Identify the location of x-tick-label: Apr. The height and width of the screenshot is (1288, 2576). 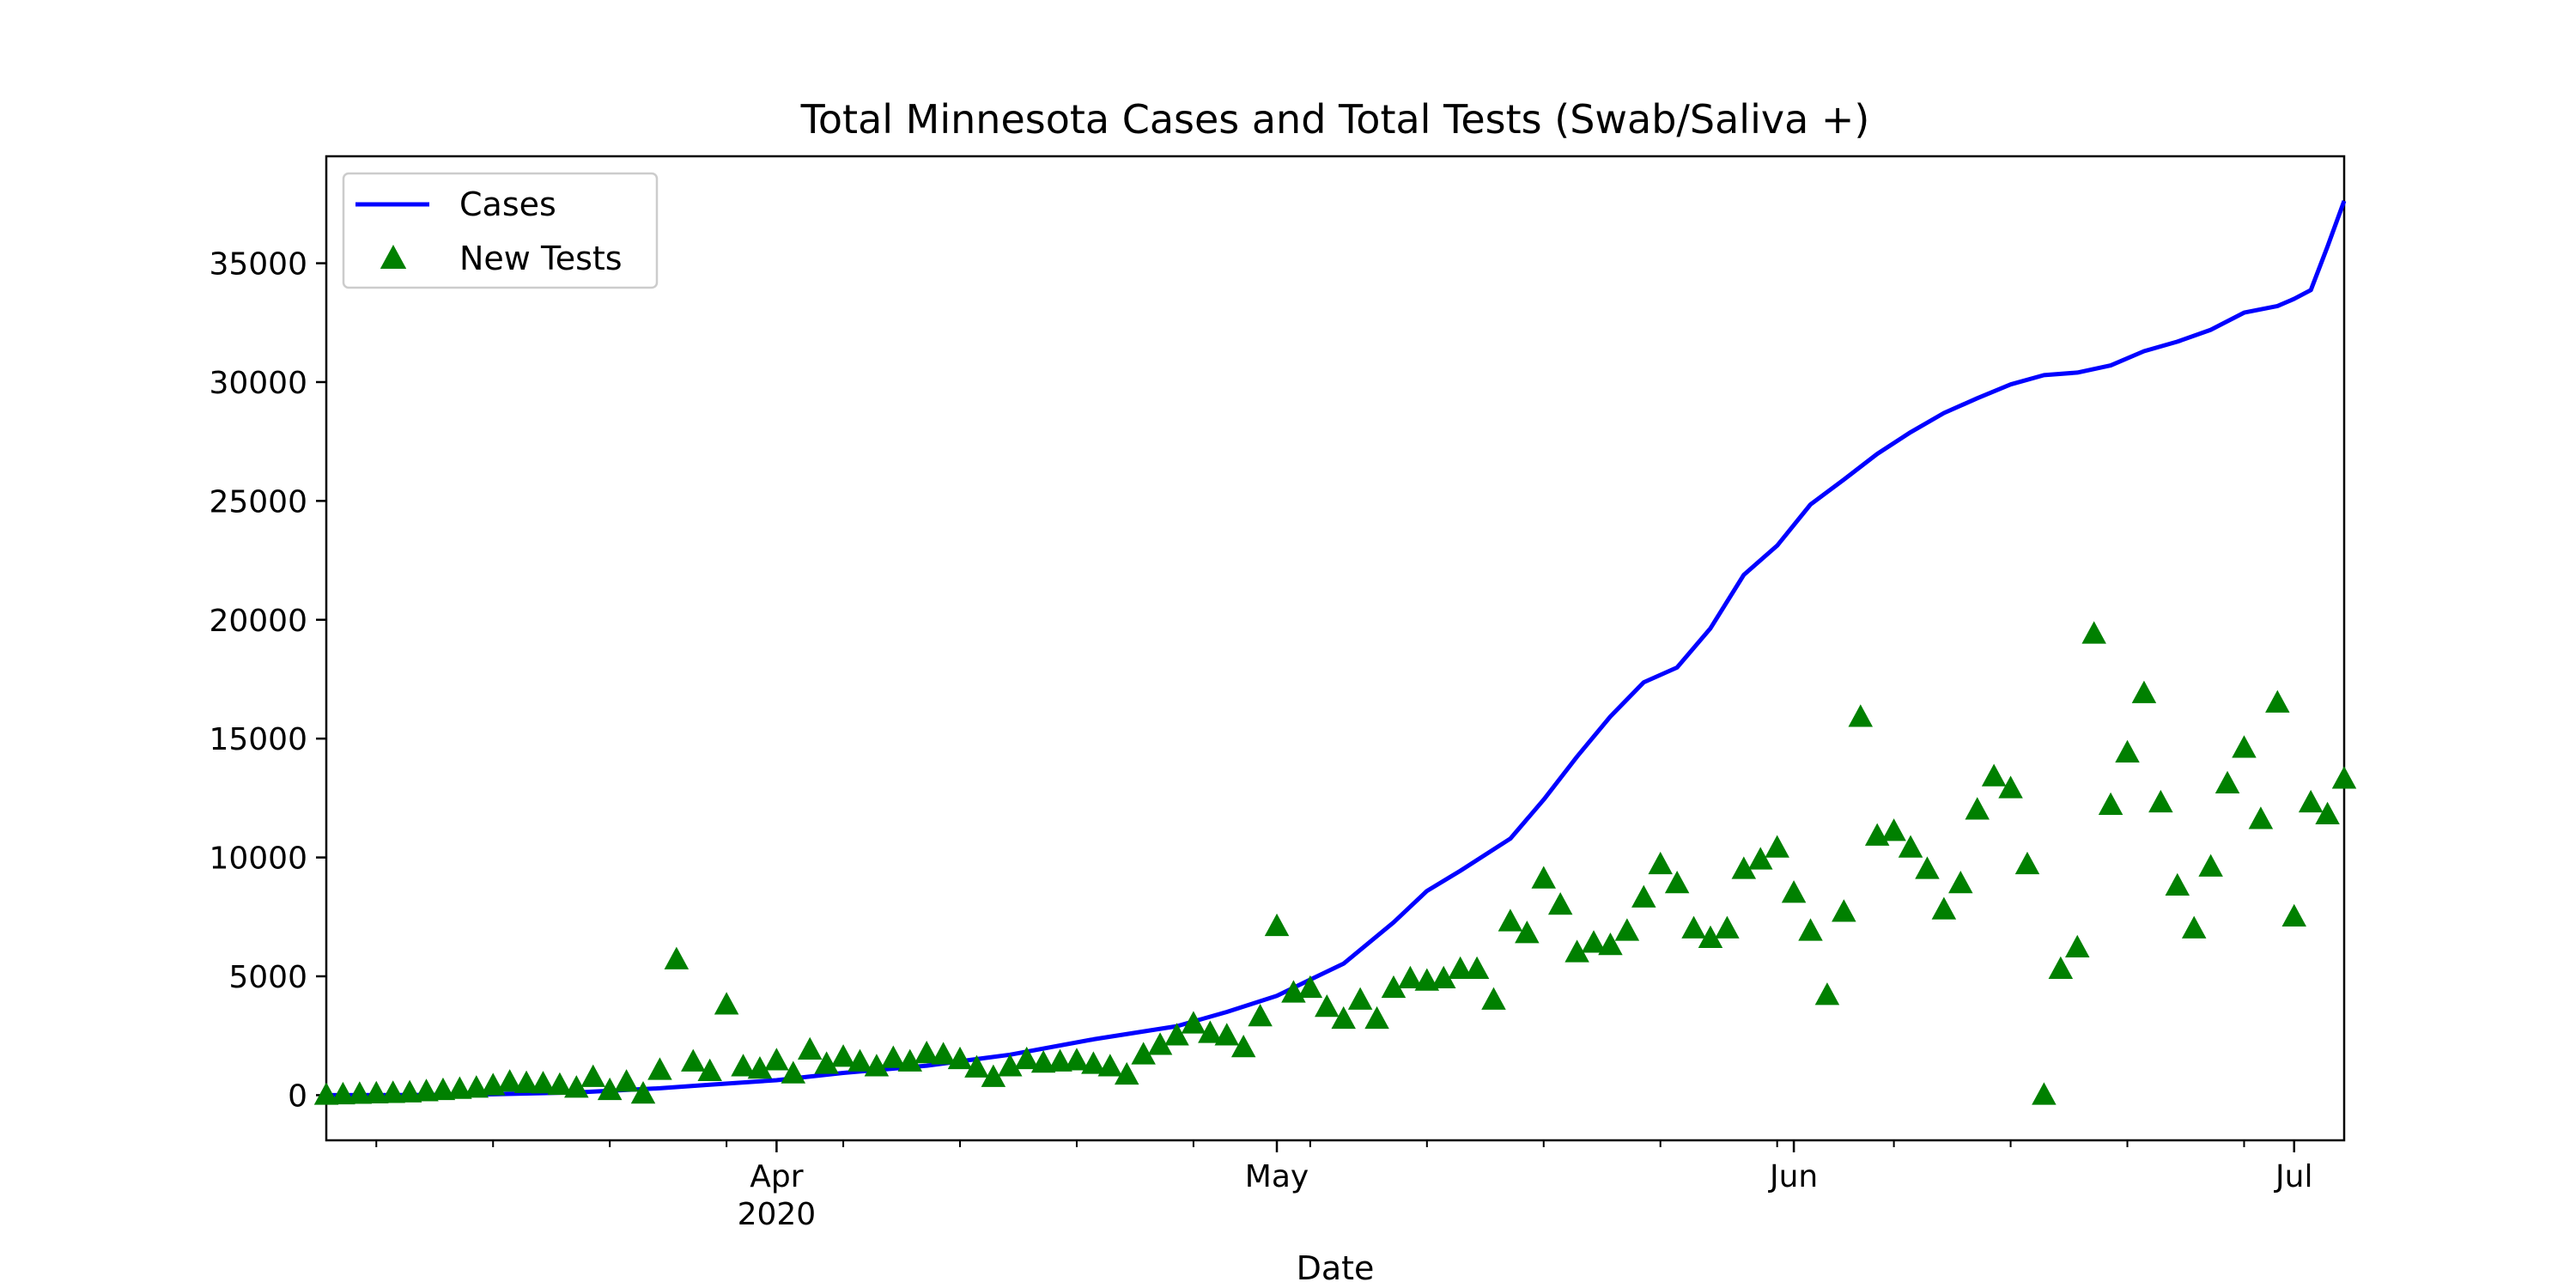
(777, 1177).